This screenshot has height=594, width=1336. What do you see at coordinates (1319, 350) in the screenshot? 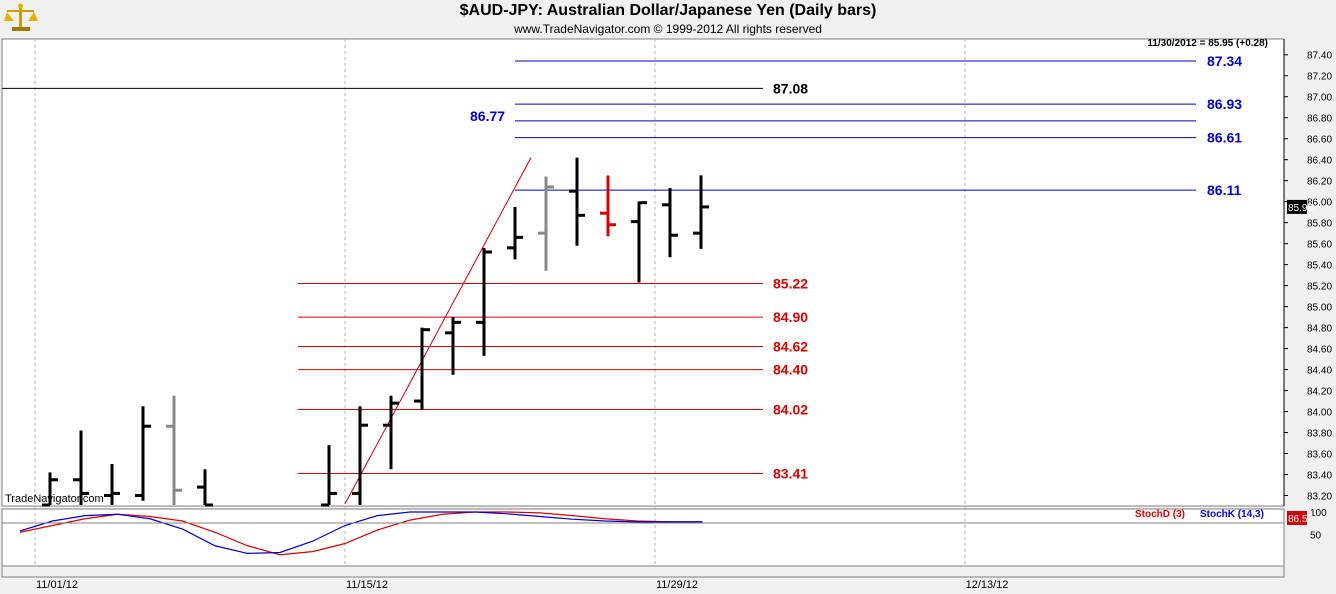
I see `price-tick-label: 84.60` at bounding box center [1319, 350].